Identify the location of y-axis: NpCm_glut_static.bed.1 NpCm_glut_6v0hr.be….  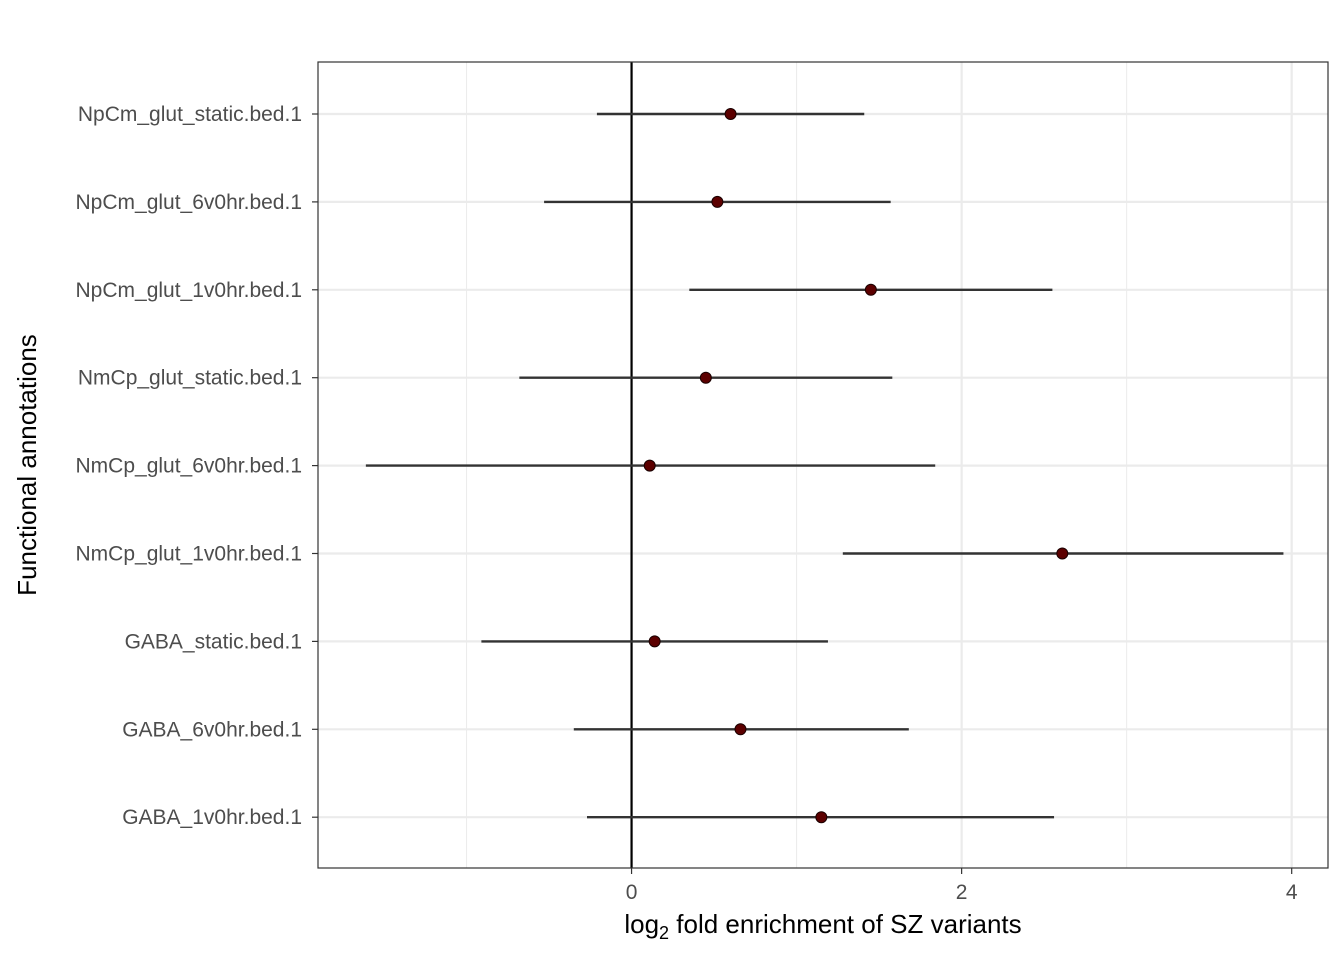
(197, 466).